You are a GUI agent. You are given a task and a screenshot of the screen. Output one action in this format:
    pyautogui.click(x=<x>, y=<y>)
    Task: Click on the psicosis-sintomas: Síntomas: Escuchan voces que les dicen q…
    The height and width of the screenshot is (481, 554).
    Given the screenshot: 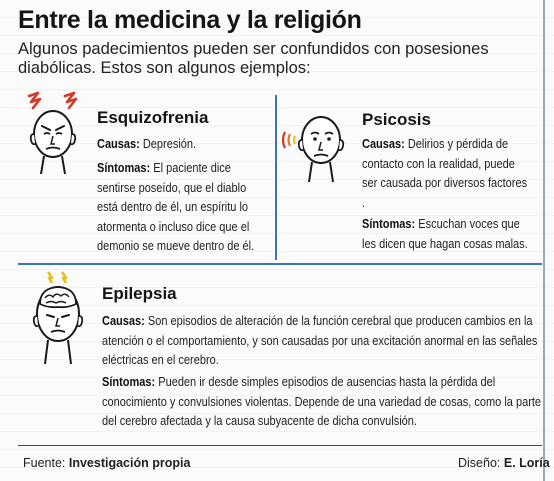 What is the action you would take?
    pyautogui.click(x=447, y=234)
    